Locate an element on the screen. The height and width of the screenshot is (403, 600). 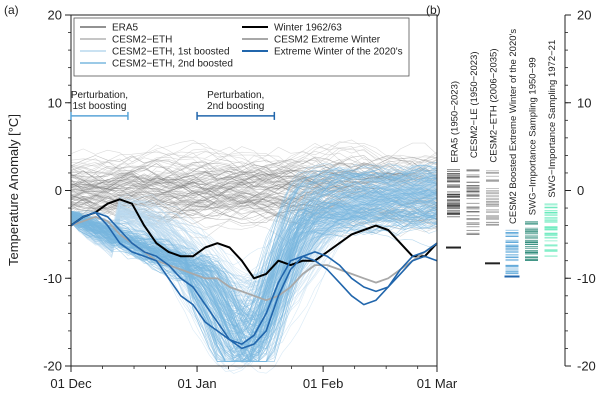
legend-label: CESM2−ETH, 2nd boosted is located at coordinates (172, 64).